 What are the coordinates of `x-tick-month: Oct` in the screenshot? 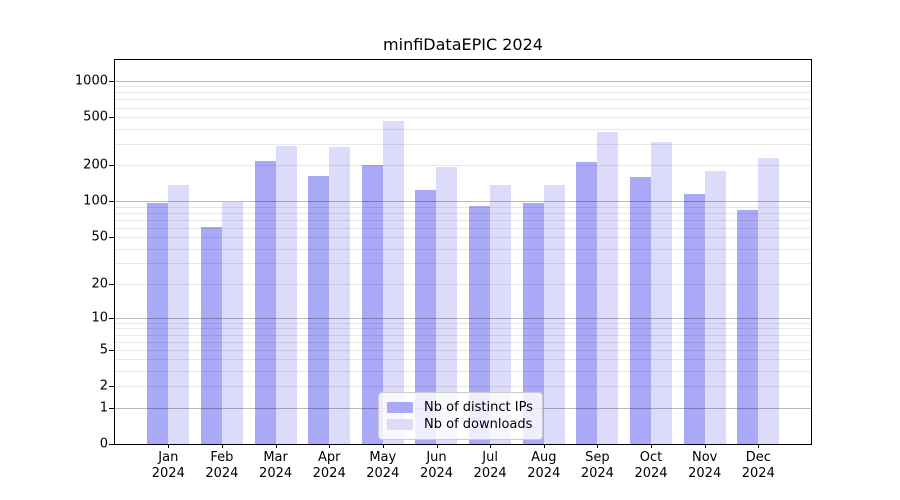 It's located at (651, 457).